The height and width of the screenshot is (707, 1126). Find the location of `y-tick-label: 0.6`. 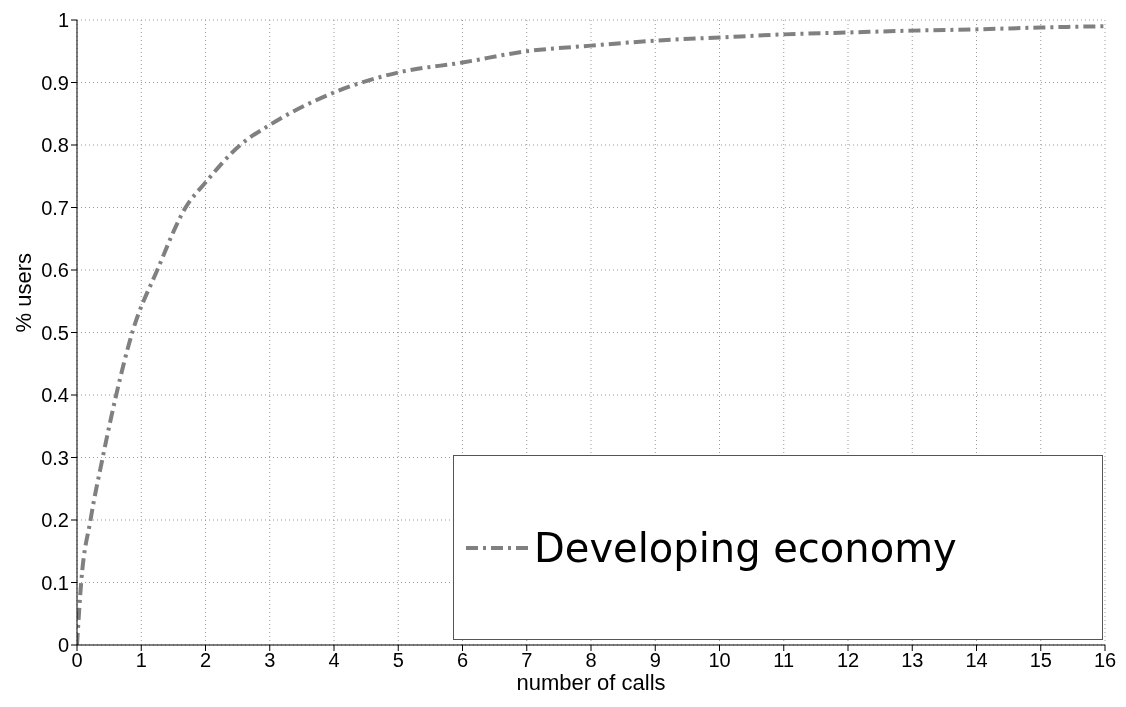

y-tick-label: 0.6 is located at coordinates (55, 270).